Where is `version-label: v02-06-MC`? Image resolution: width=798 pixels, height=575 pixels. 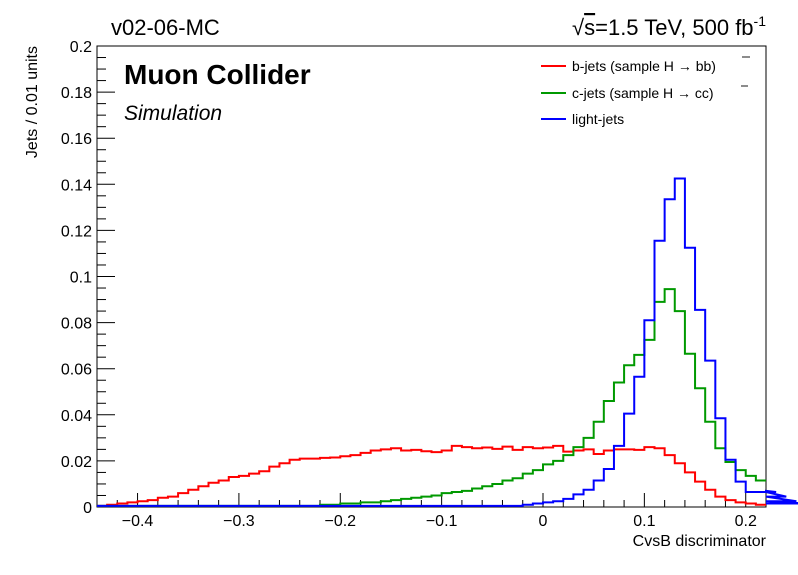
version-label: v02-06-MC is located at coordinates (165, 27).